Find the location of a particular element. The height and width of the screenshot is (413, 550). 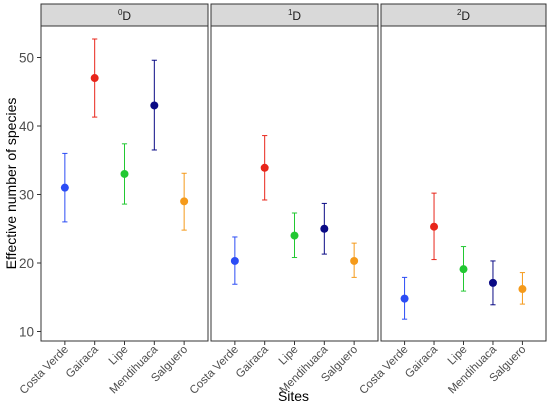

y-tick-label: 30 is located at coordinates (26, 195).